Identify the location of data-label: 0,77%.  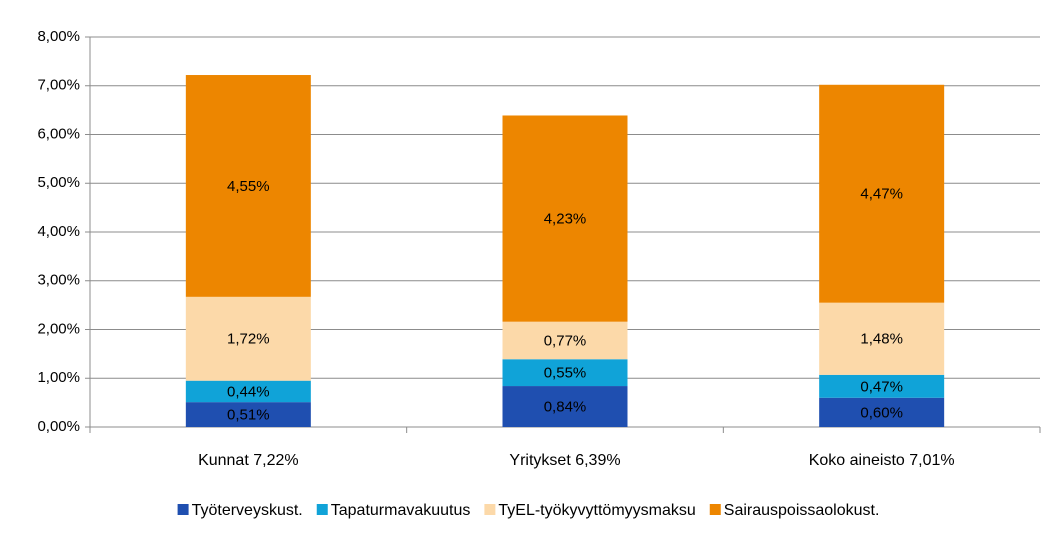
(565, 340).